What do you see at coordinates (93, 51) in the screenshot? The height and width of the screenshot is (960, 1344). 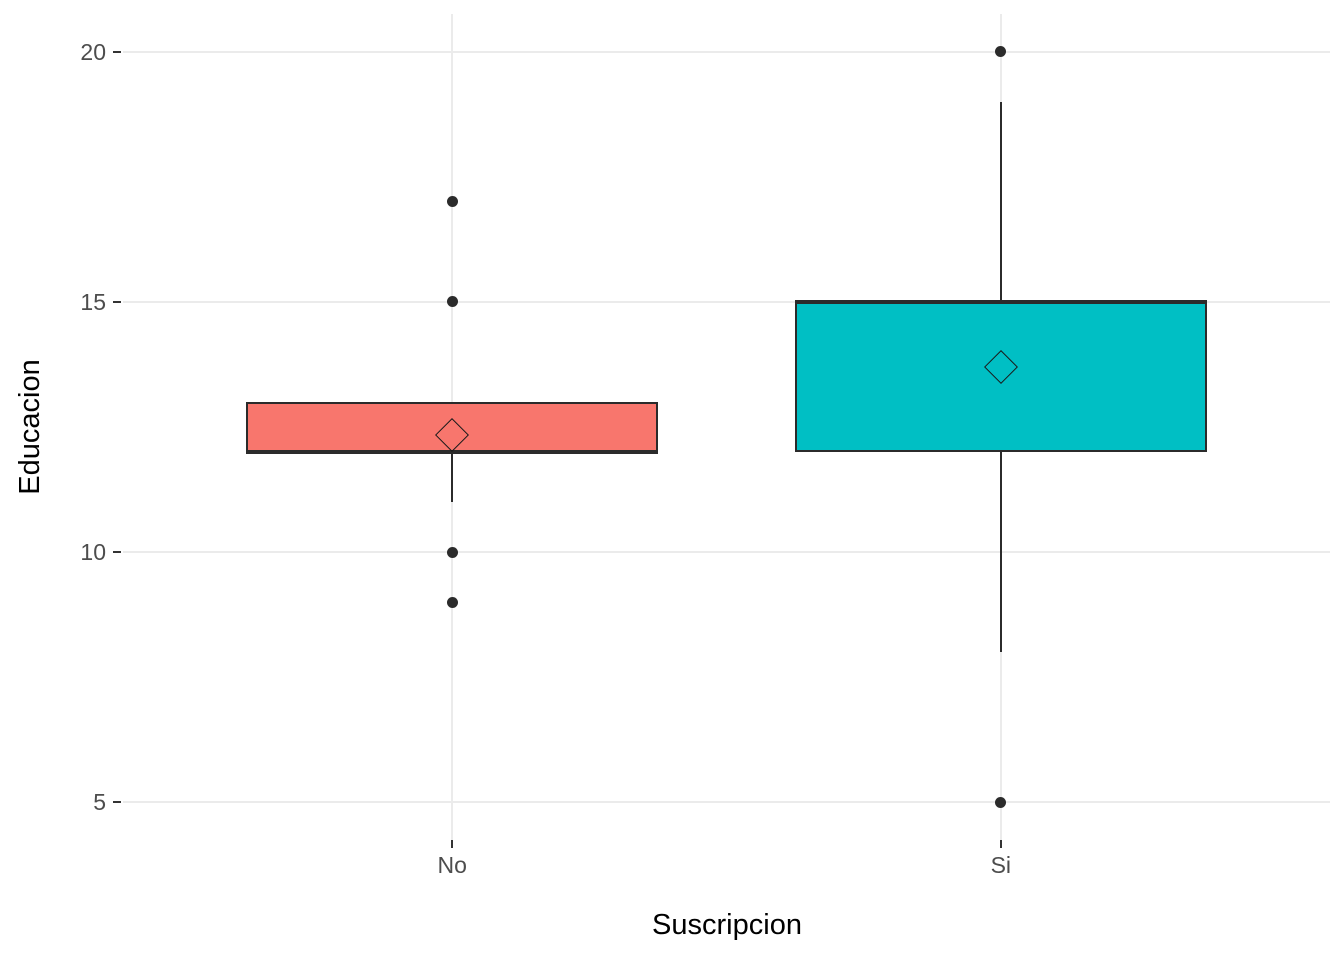 I see `y-tick-label: 20` at bounding box center [93, 51].